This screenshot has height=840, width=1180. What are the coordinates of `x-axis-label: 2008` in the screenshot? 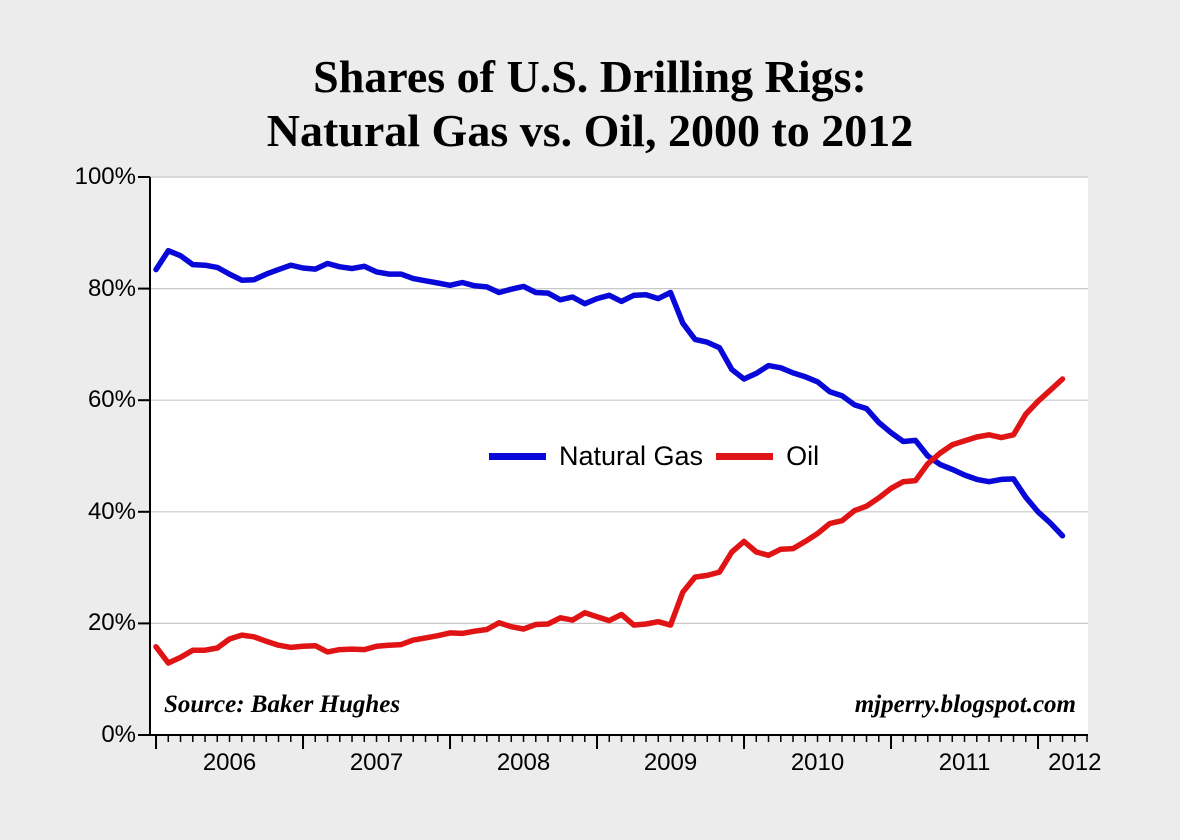 It's located at (523, 762).